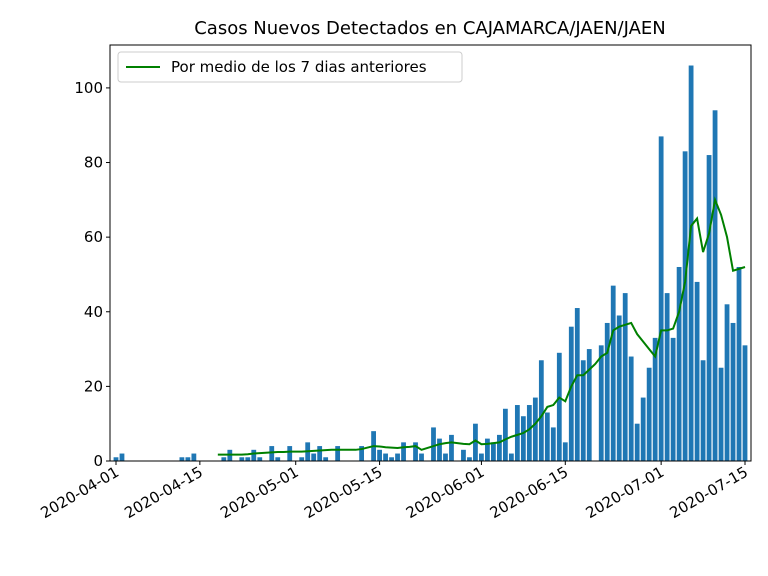  What do you see at coordinates (98, 461) in the screenshot?
I see `y-tick-label: 0` at bounding box center [98, 461].